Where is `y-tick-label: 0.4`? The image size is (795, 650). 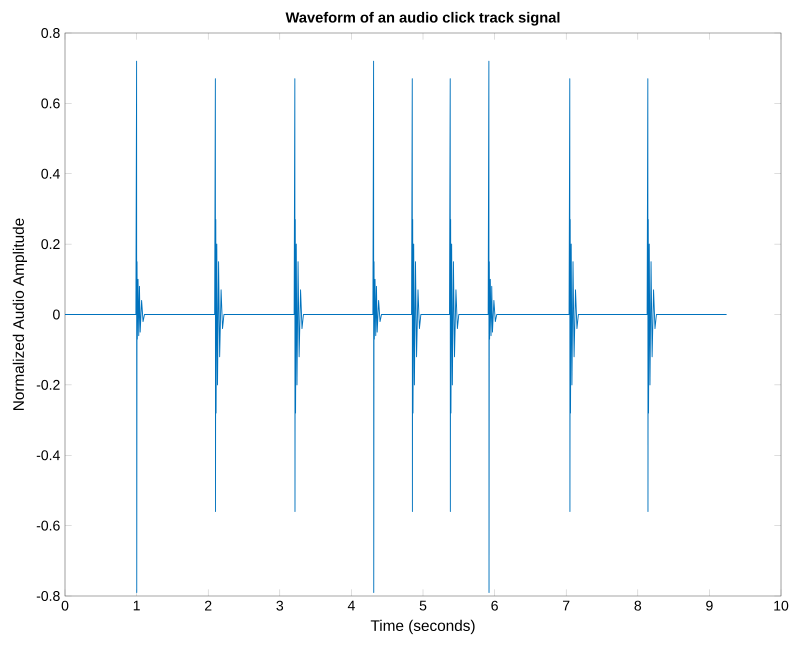 y-tick-label: 0.4 is located at coordinates (50, 173).